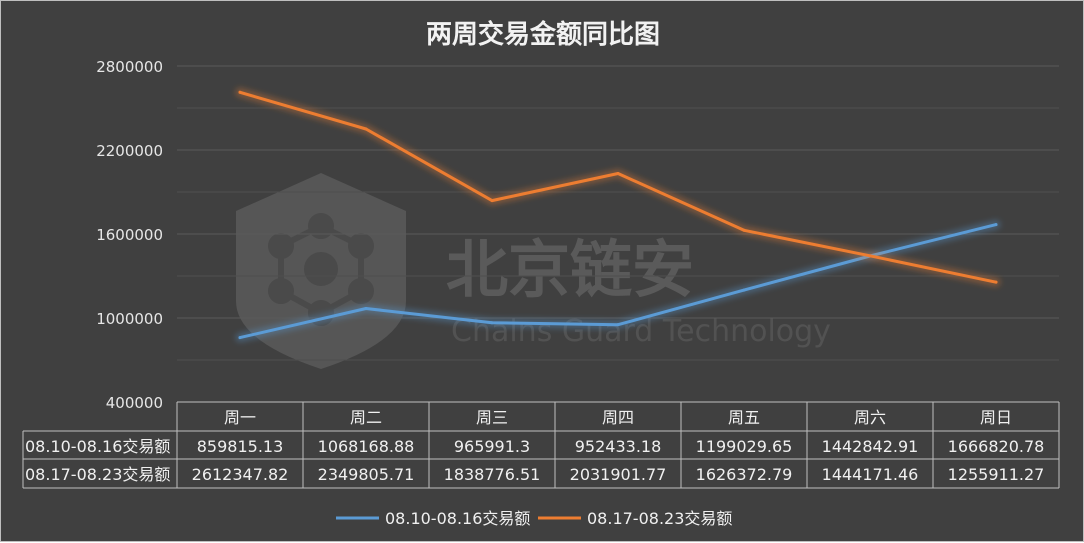 The image size is (1084, 543). What do you see at coordinates (321, 269) in the screenshot?
I see `watermark-logo-nodes` at bounding box center [321, 269].